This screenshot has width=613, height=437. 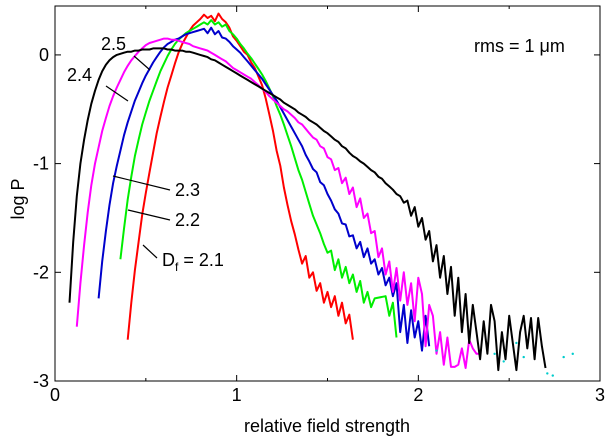 I want to click on x-tick-label: 3, so click(x=600, y=395).